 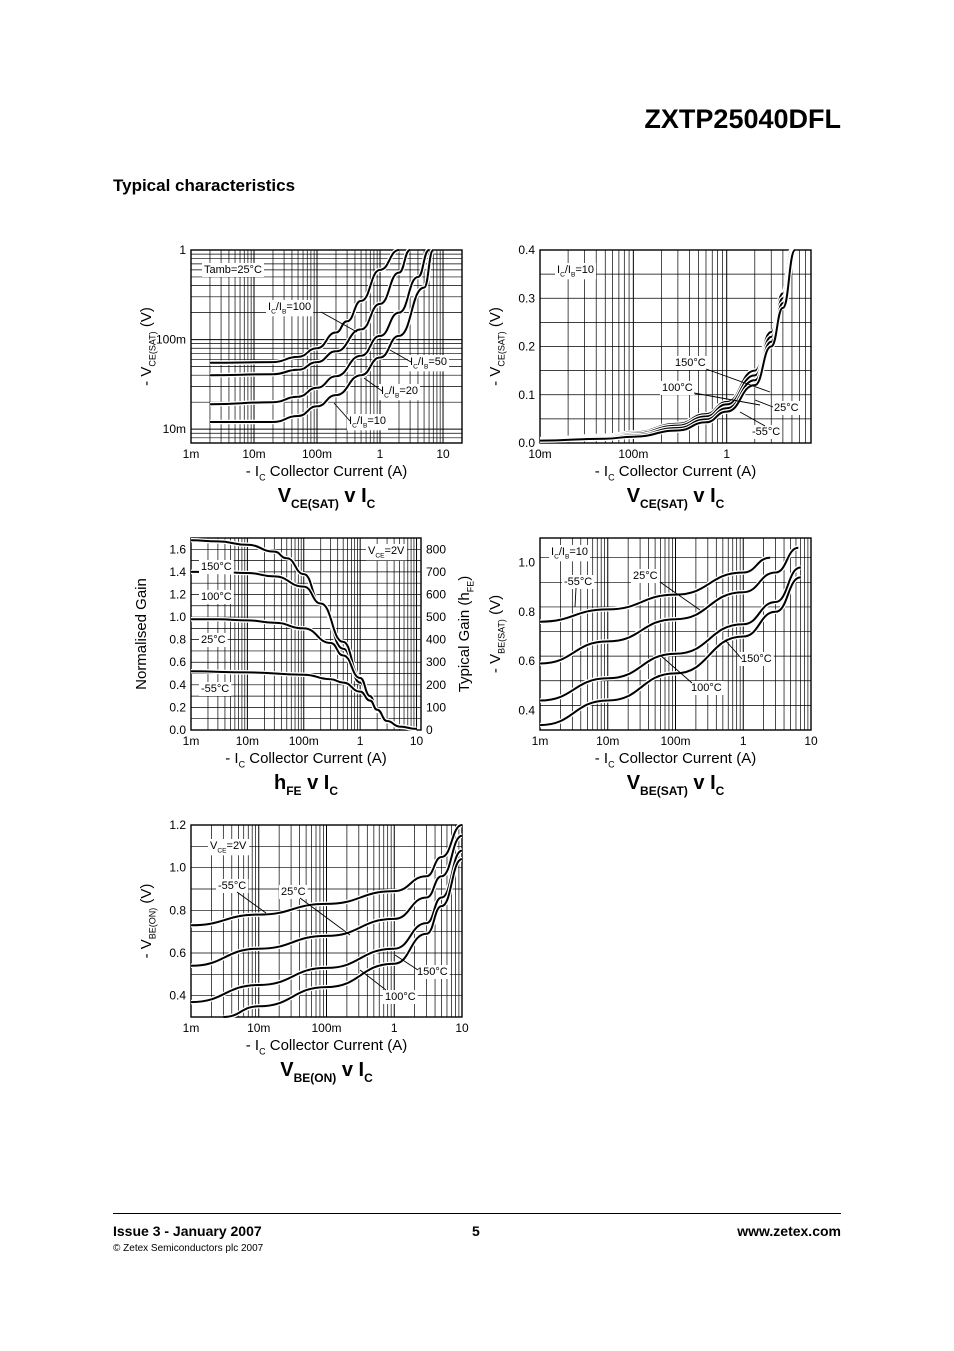 What do you see at coordinates (290, 308) in the screenshot?
I see `series-label-icib-100-bg` at bounding box center [290, 308].